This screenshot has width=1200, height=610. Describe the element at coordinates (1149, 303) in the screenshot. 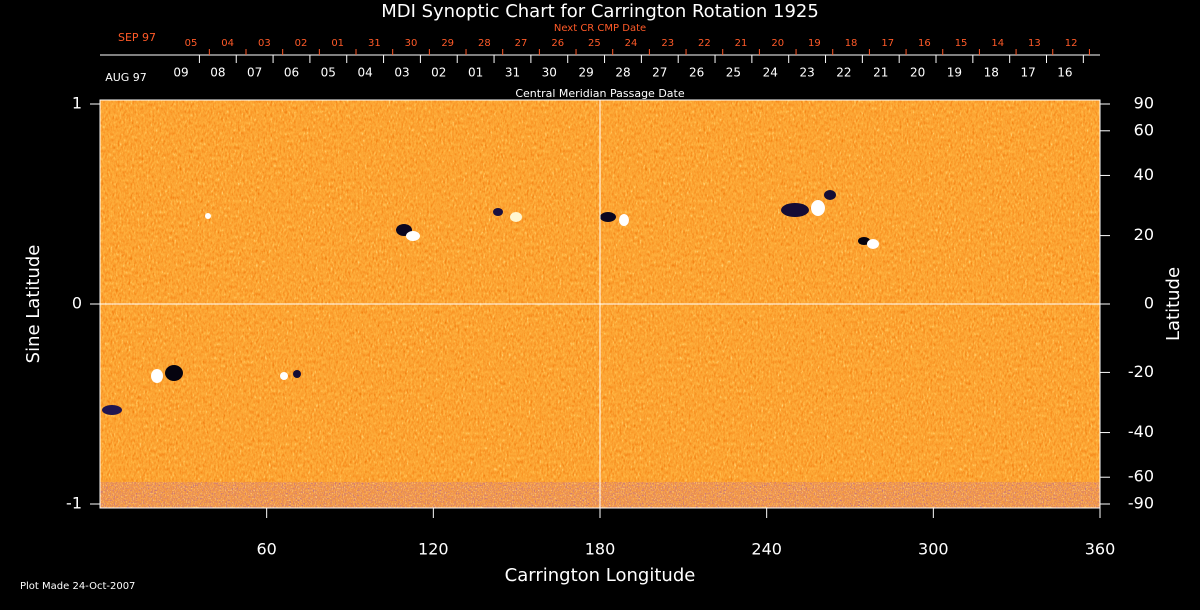

I see `y2-tick-label: 0` at that location.